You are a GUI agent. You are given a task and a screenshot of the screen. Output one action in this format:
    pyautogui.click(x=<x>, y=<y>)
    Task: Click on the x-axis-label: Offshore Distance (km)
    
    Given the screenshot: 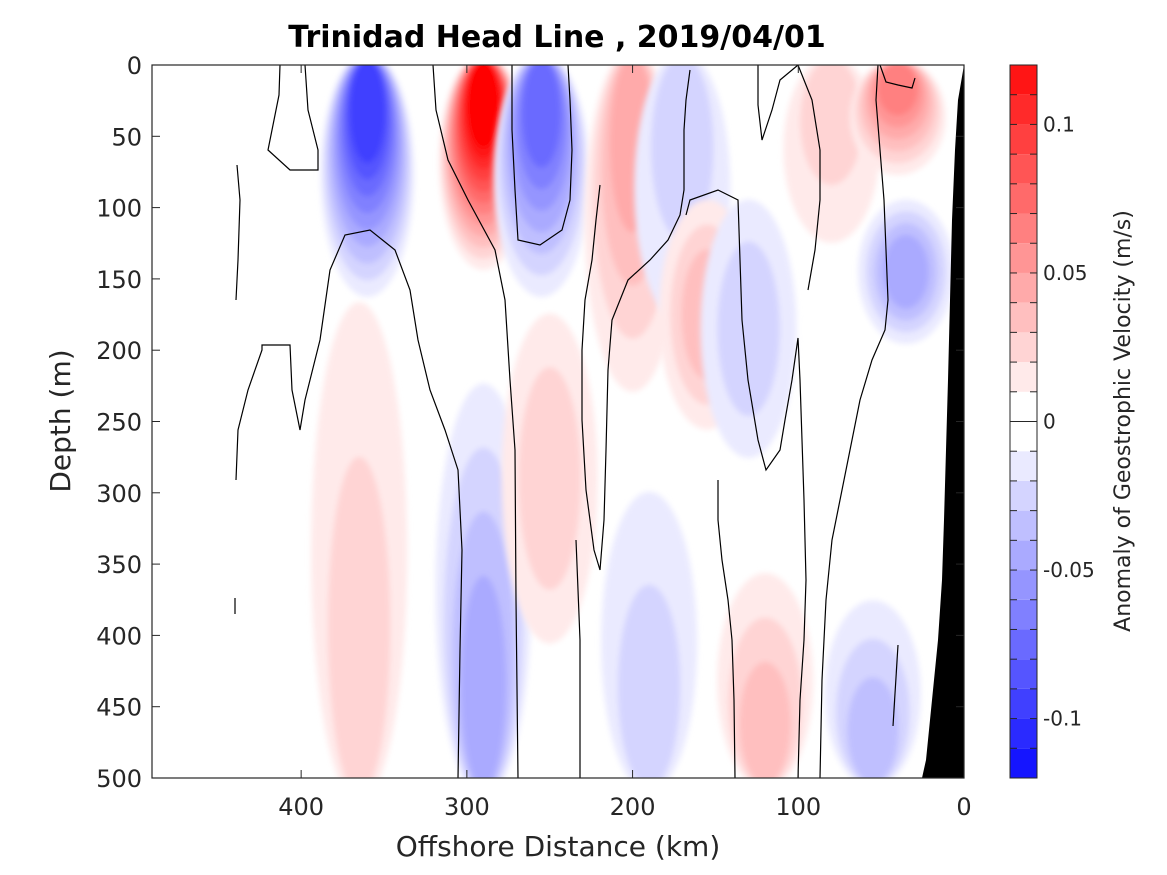 What is the action you would take?
    pyautogui.click(x=558, y=846)
    